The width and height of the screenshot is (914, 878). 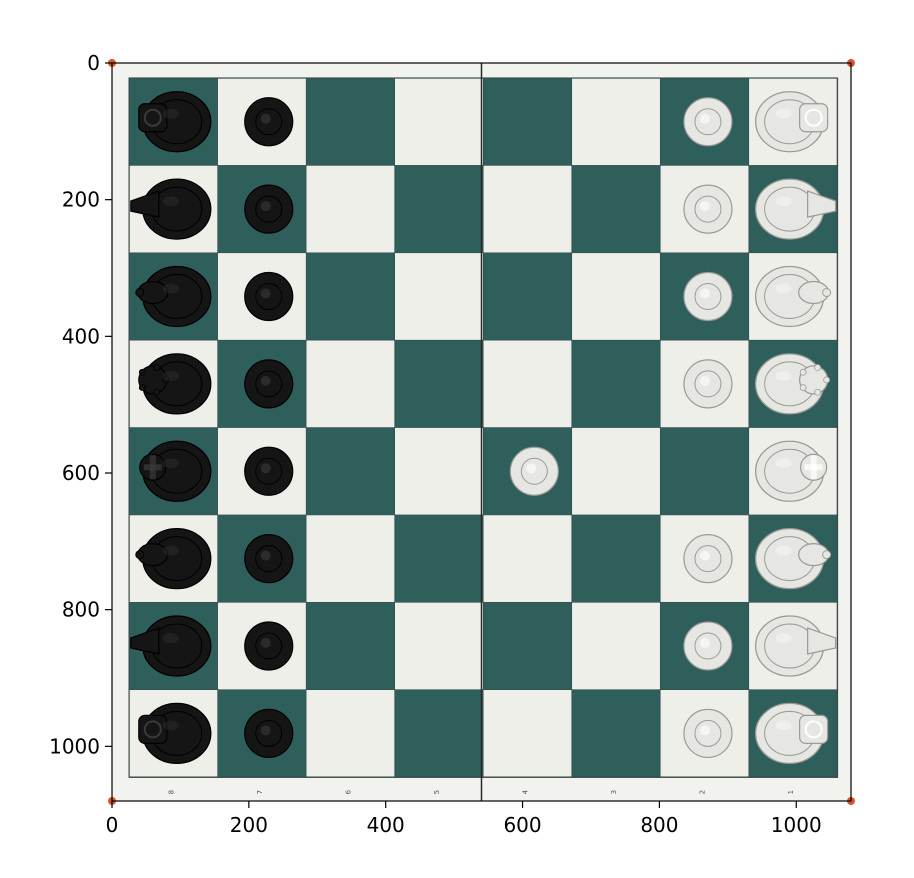 What do you see at coordinates (81, 610) in the screenshot?
I see `y-tick-label: 800` at bounding box center [81, 610].